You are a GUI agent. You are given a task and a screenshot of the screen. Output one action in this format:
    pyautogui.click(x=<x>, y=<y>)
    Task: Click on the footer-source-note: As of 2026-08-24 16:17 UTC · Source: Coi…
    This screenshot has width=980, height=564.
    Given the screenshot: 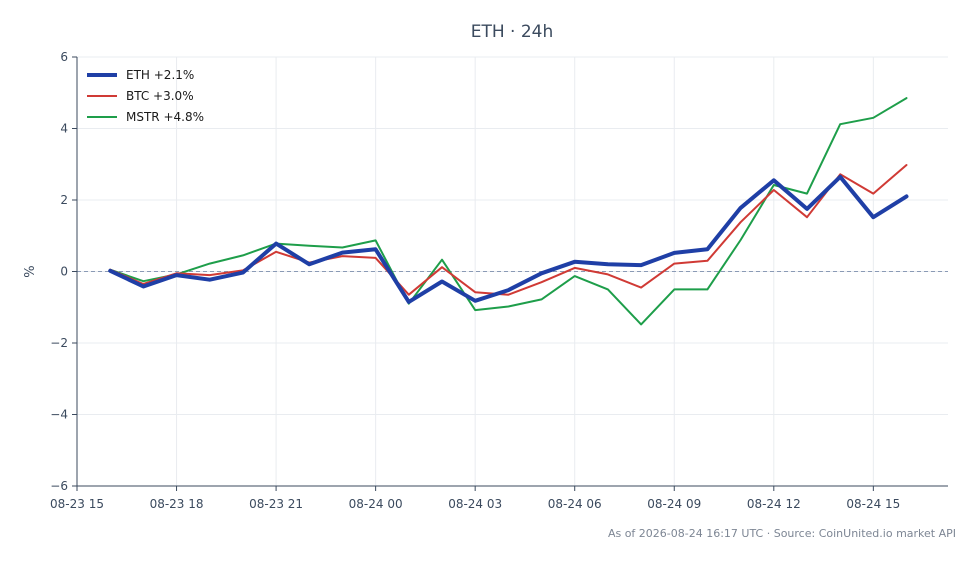 What is the action you would take?
    pyautogui.click(x=782, y=533)
    